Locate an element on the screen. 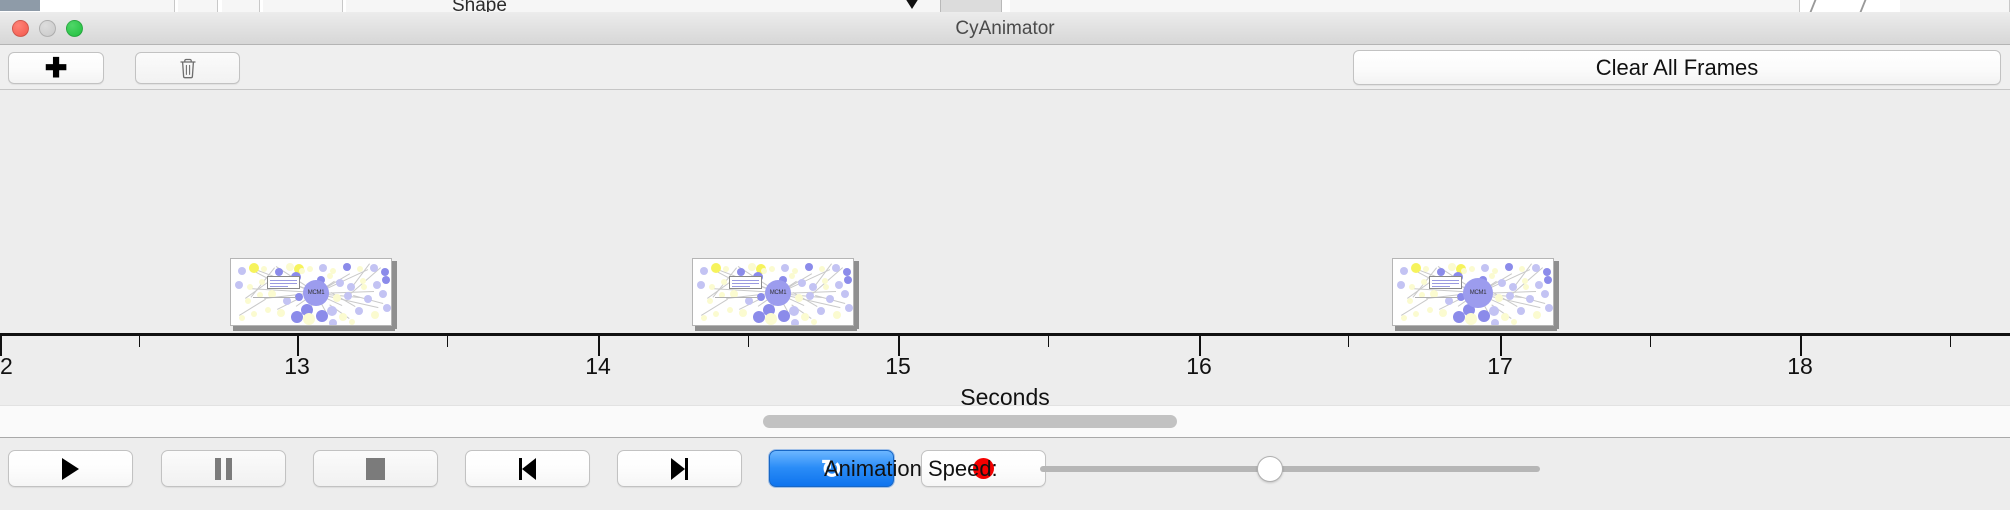  graph-hub-node: MCM1 is located at coordinates (316, 293).